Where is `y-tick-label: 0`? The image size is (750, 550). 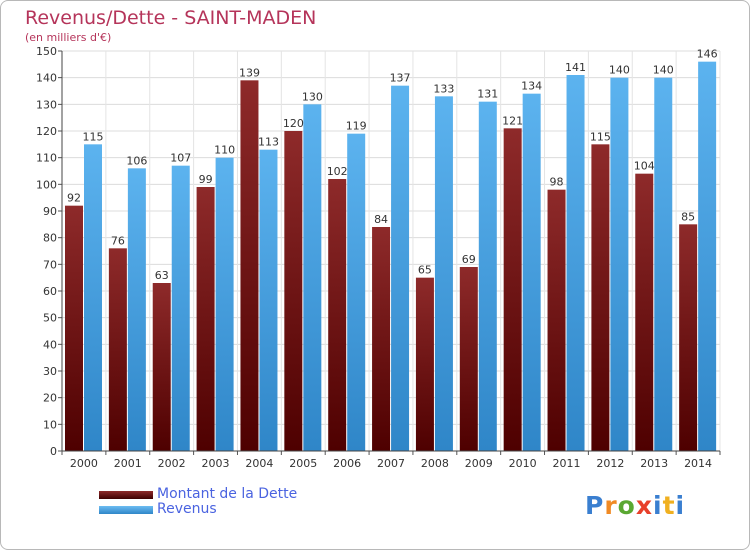
y-tick-label: 0 is located at coordinates (53, 451).